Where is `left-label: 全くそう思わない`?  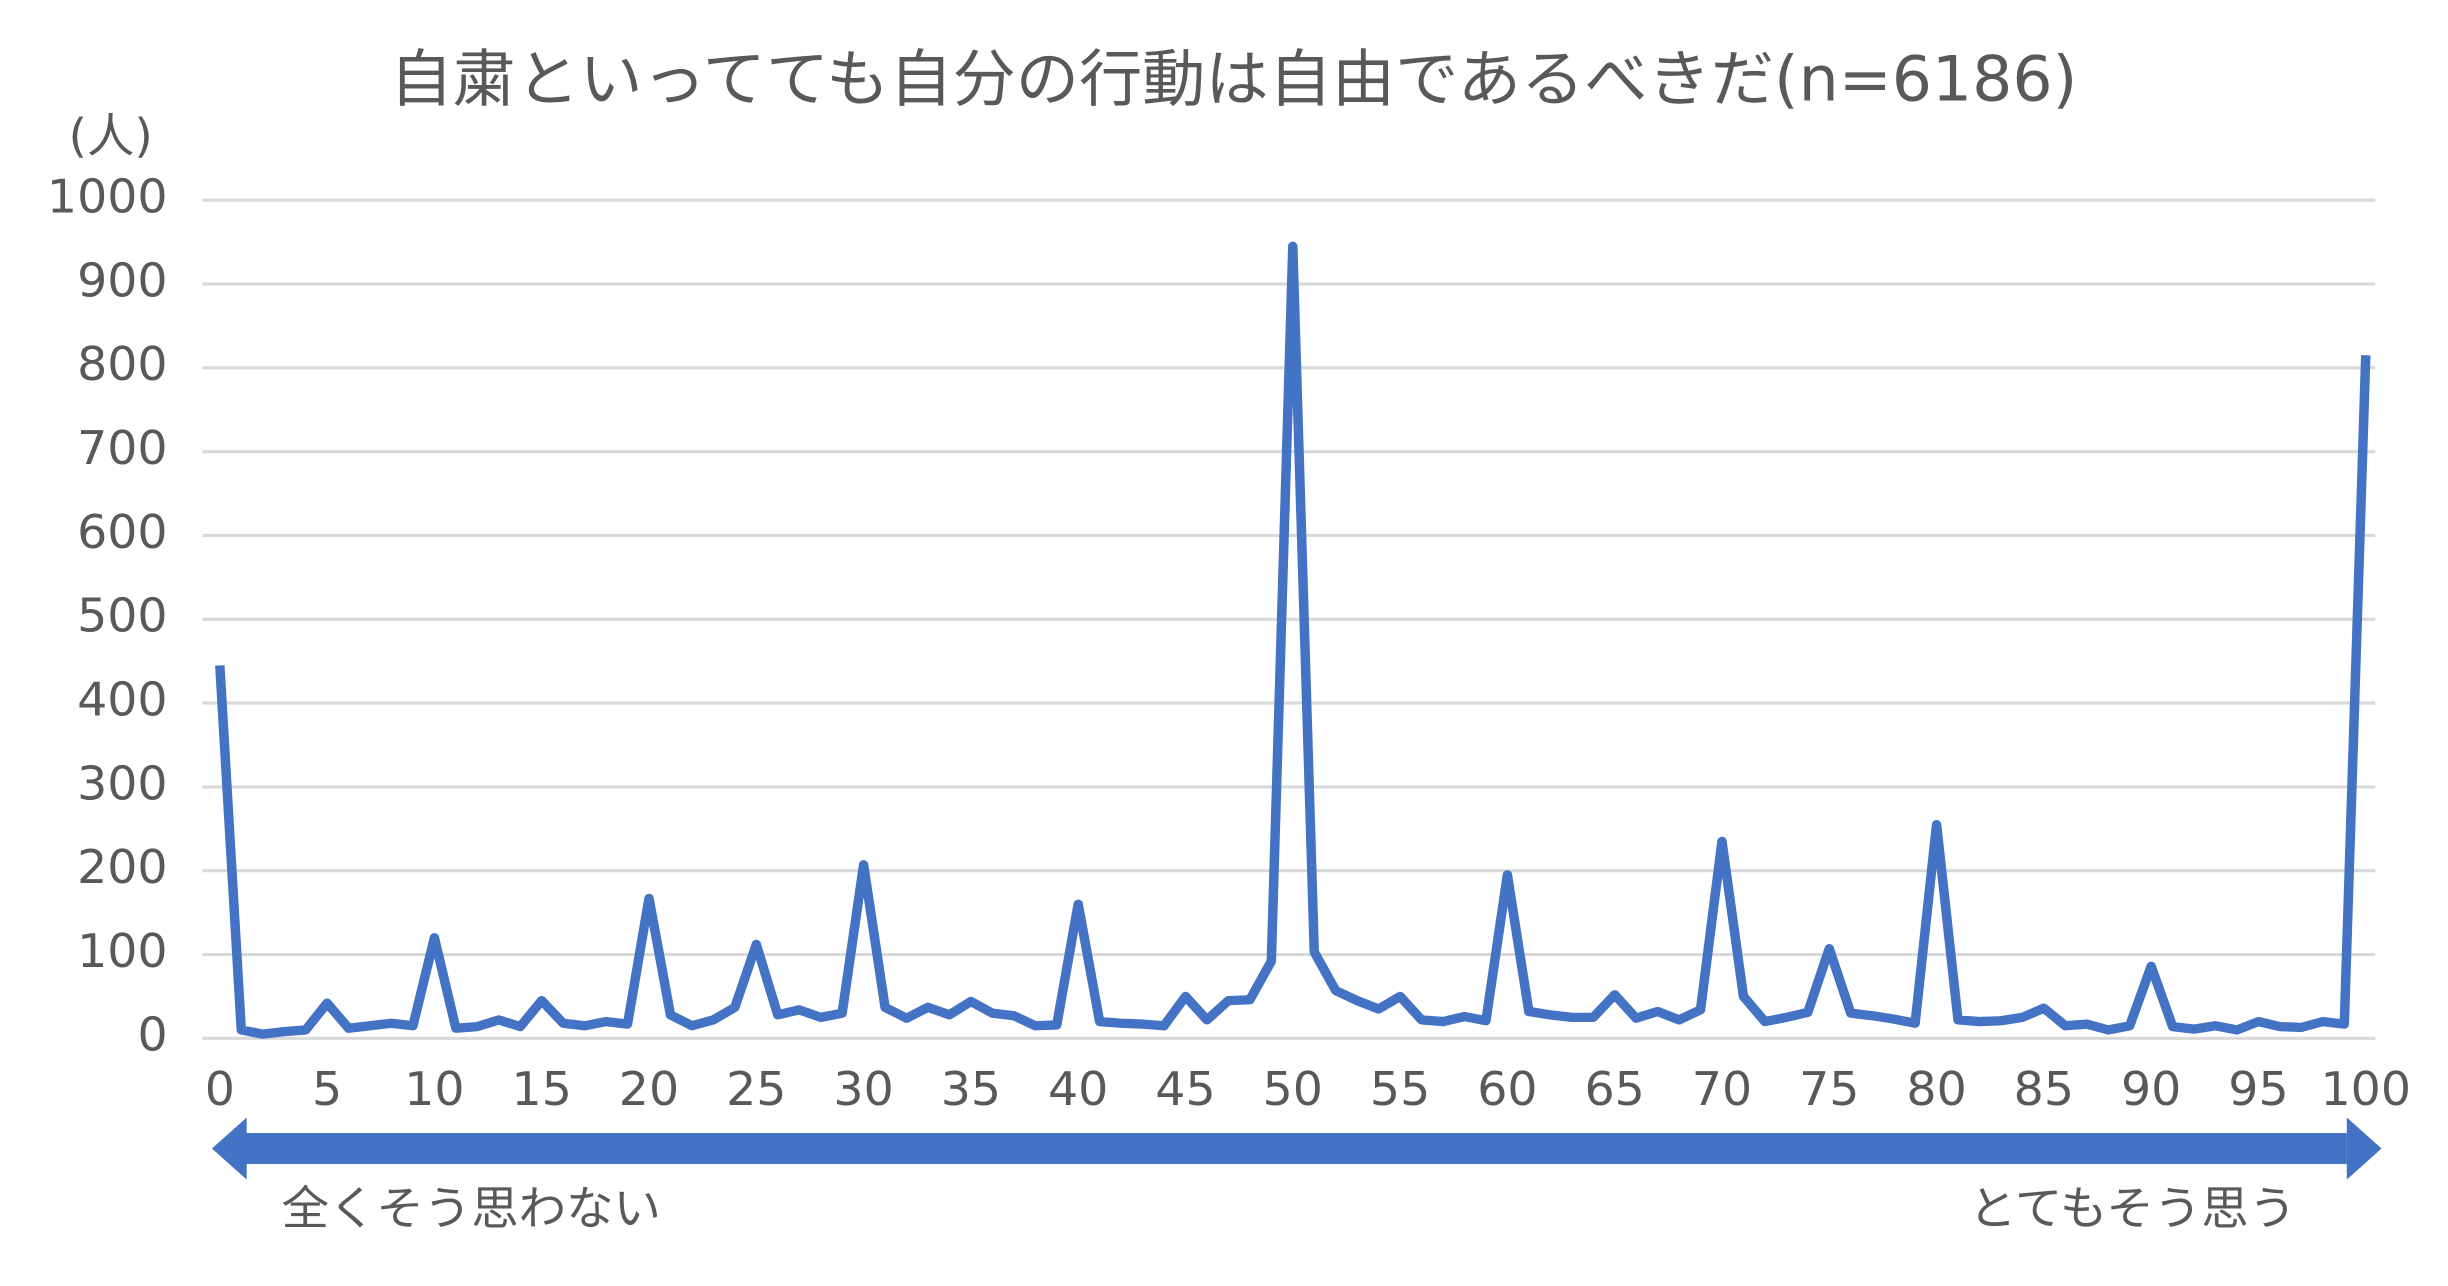
left-label: 全くそう思わない is located at coordinates (471, 1209).